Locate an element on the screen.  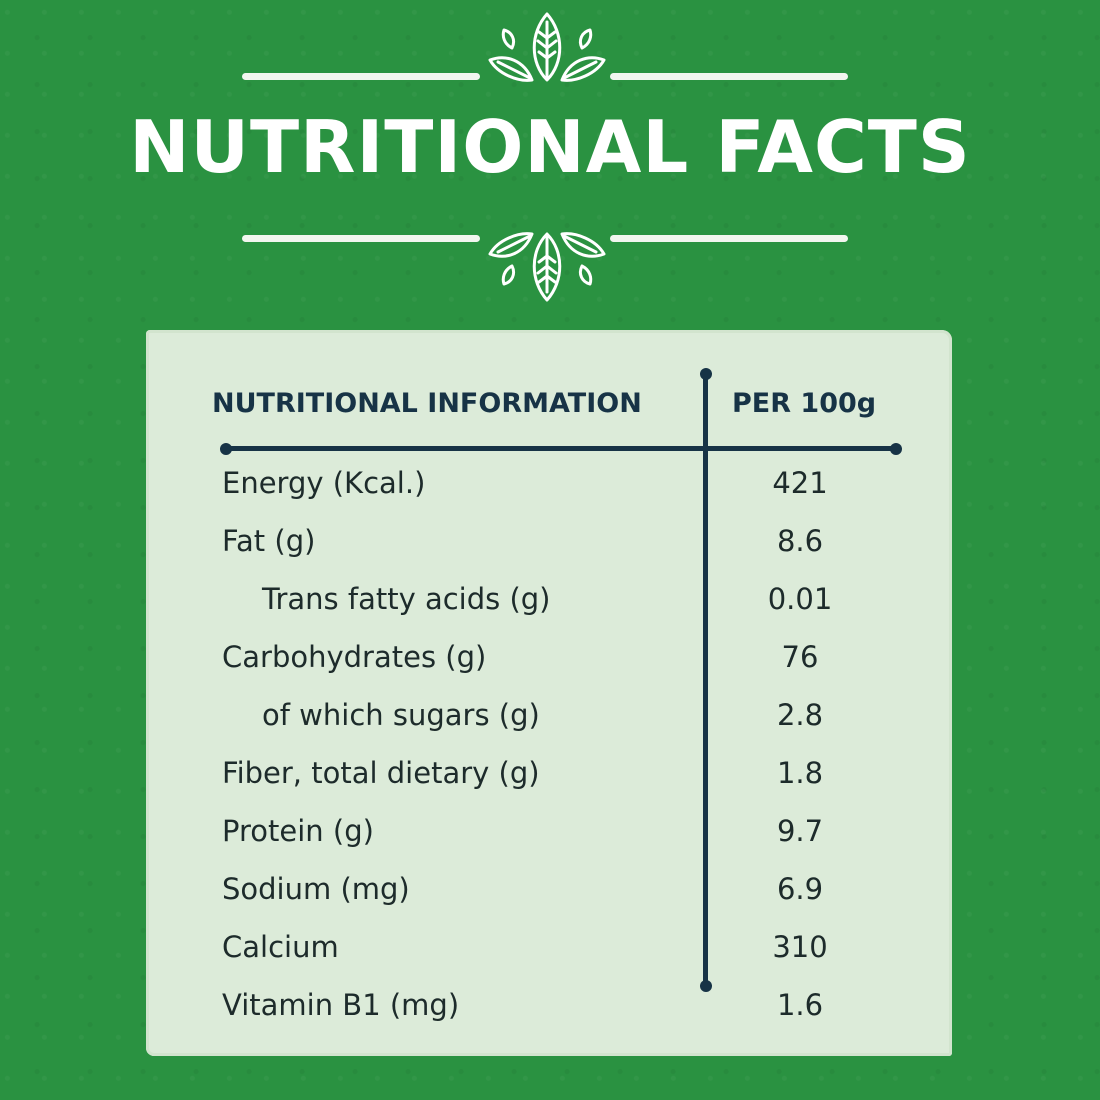
bottom-divider-left is located at coordinates (361, 238).